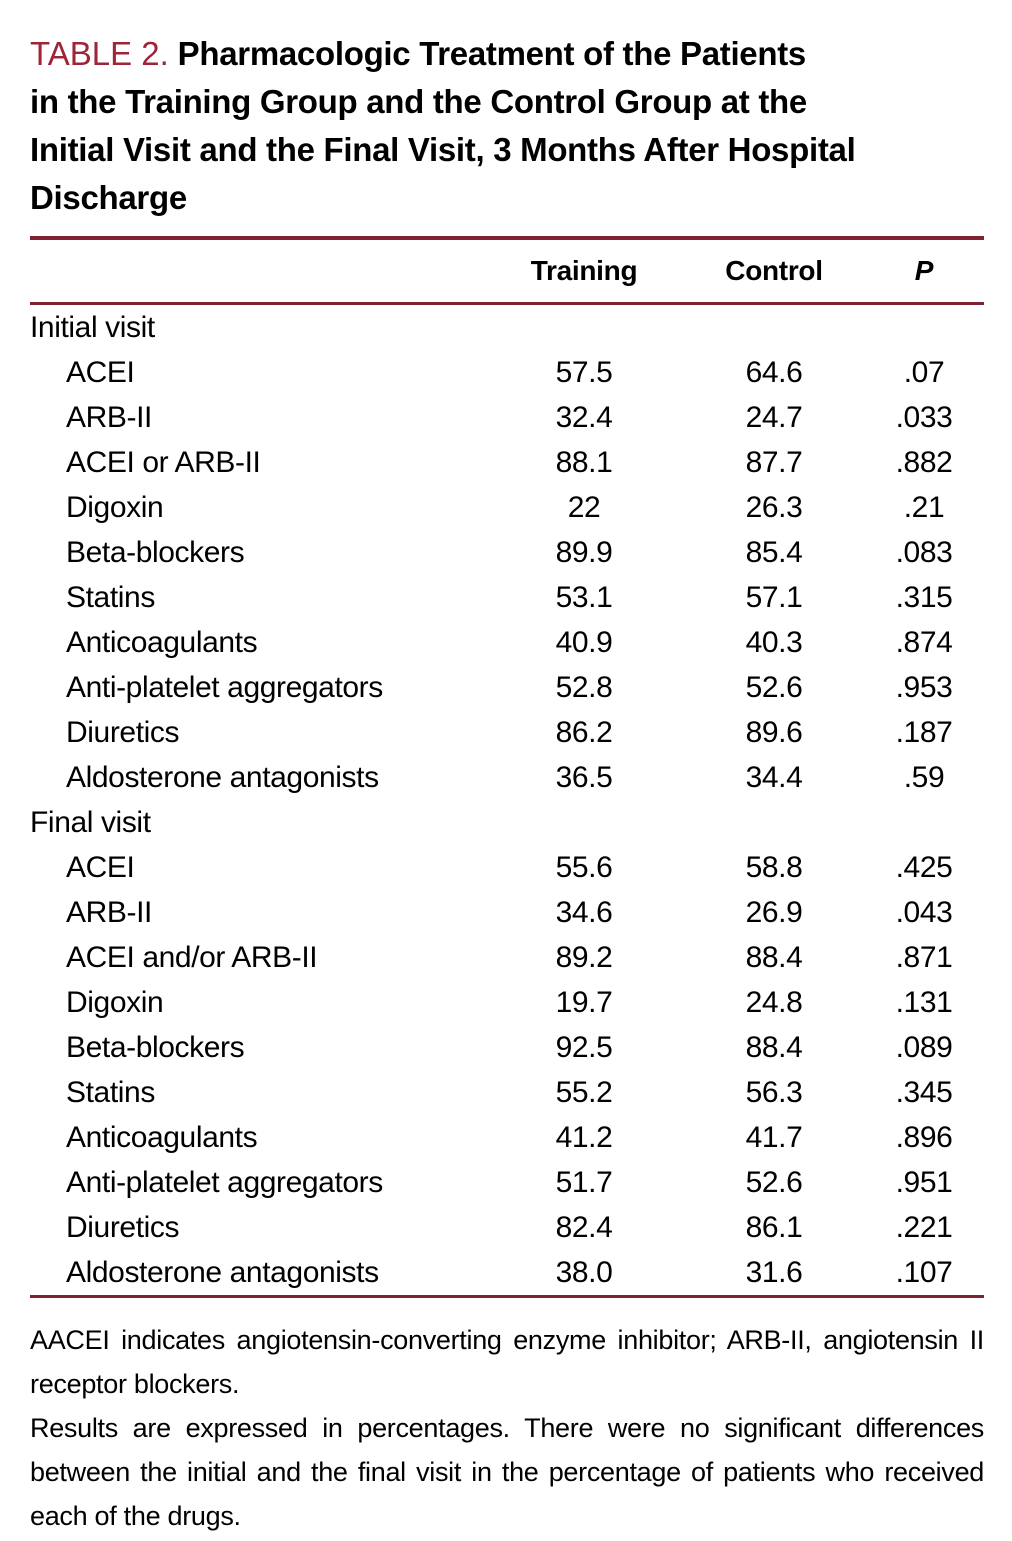 This screenshot has height=1541, width=1012. What do you see at coordinates (584, 270) in the screenshot?
I see `column-header-training: Training` at bounding box center [584, 270].